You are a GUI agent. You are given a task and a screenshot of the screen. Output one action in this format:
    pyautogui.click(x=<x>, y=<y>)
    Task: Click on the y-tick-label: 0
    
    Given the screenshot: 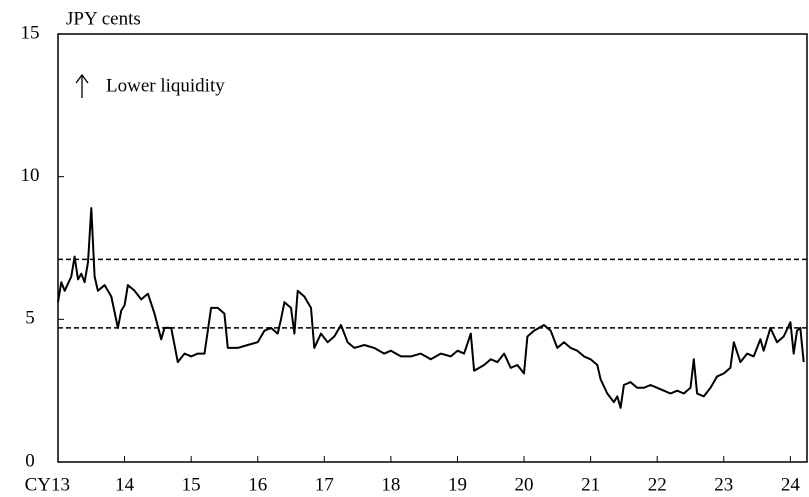 What is the action you would take?
    pyautogui.click(x=30, y=460)
    